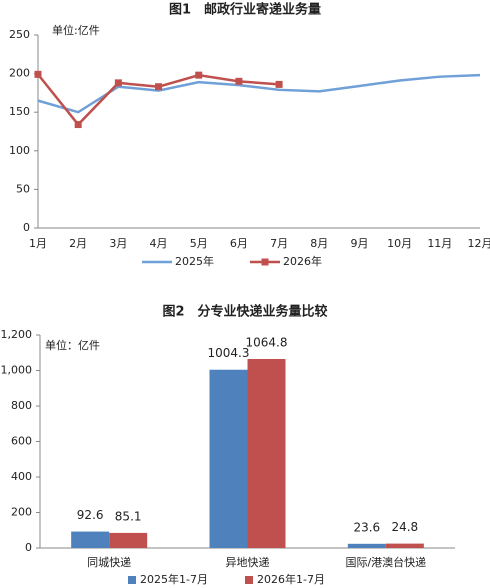 This screenshot has width=490, height=588. Describe the element at coordinates (244, 312) in the screenshot. I see `chart-title: 图2 分专业快递业务量比较` at that location.